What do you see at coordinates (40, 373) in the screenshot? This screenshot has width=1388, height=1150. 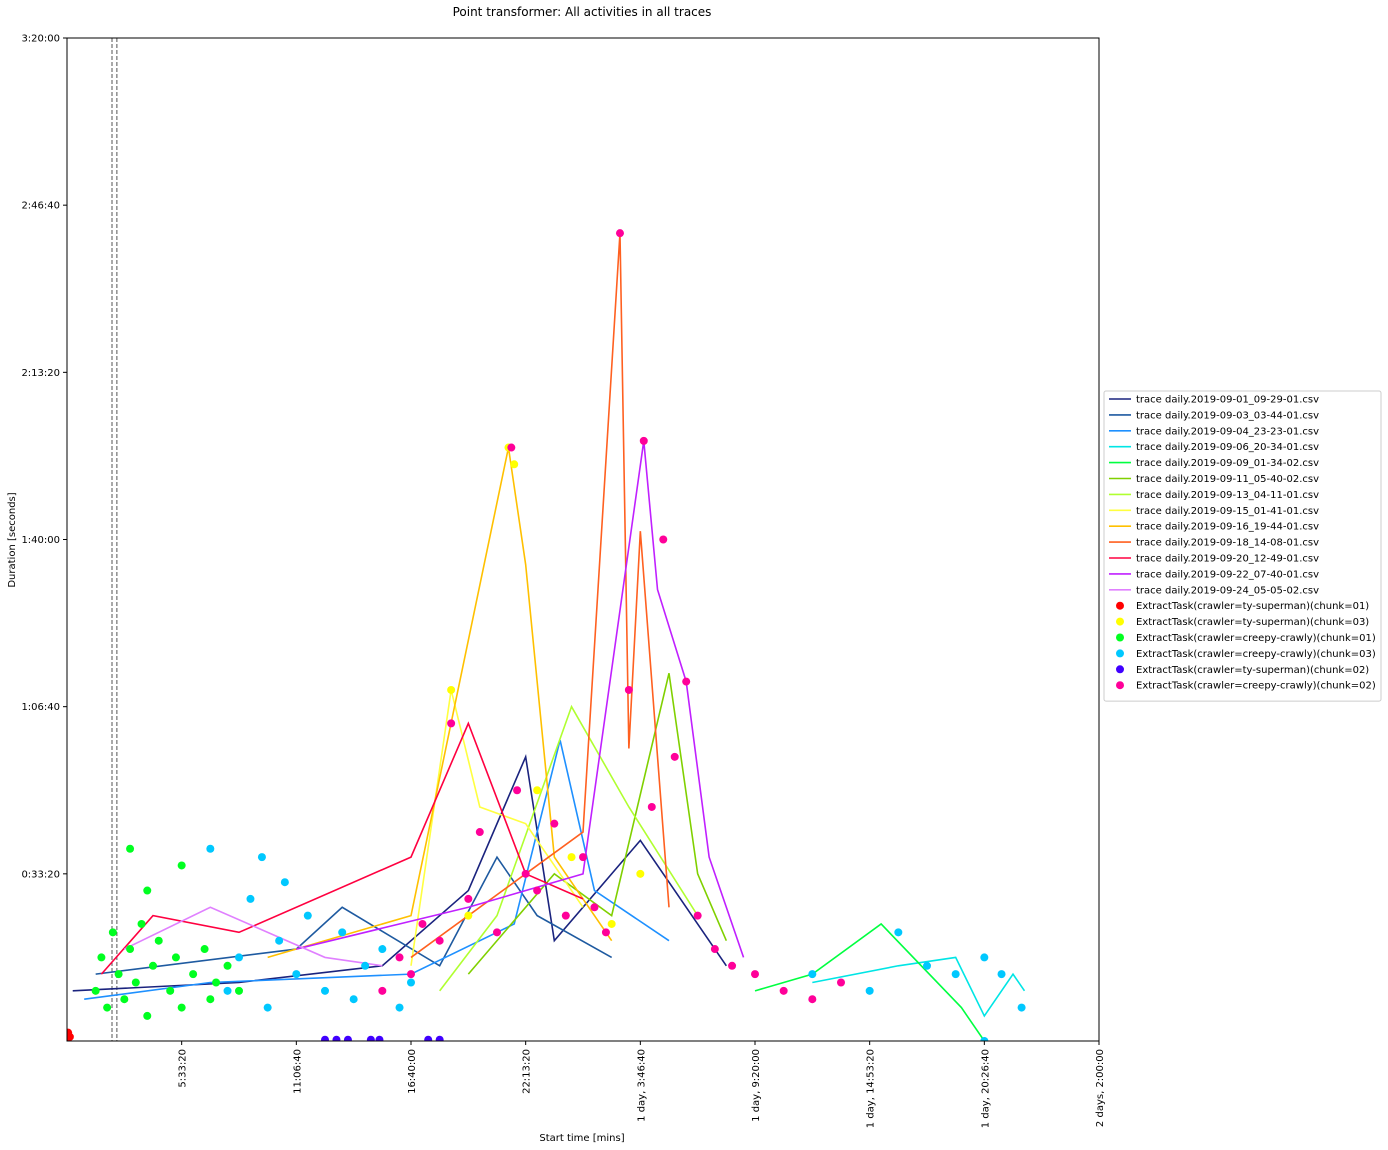 I see `y-tick-label: 2:13:20` at bounding box center [40, 373].